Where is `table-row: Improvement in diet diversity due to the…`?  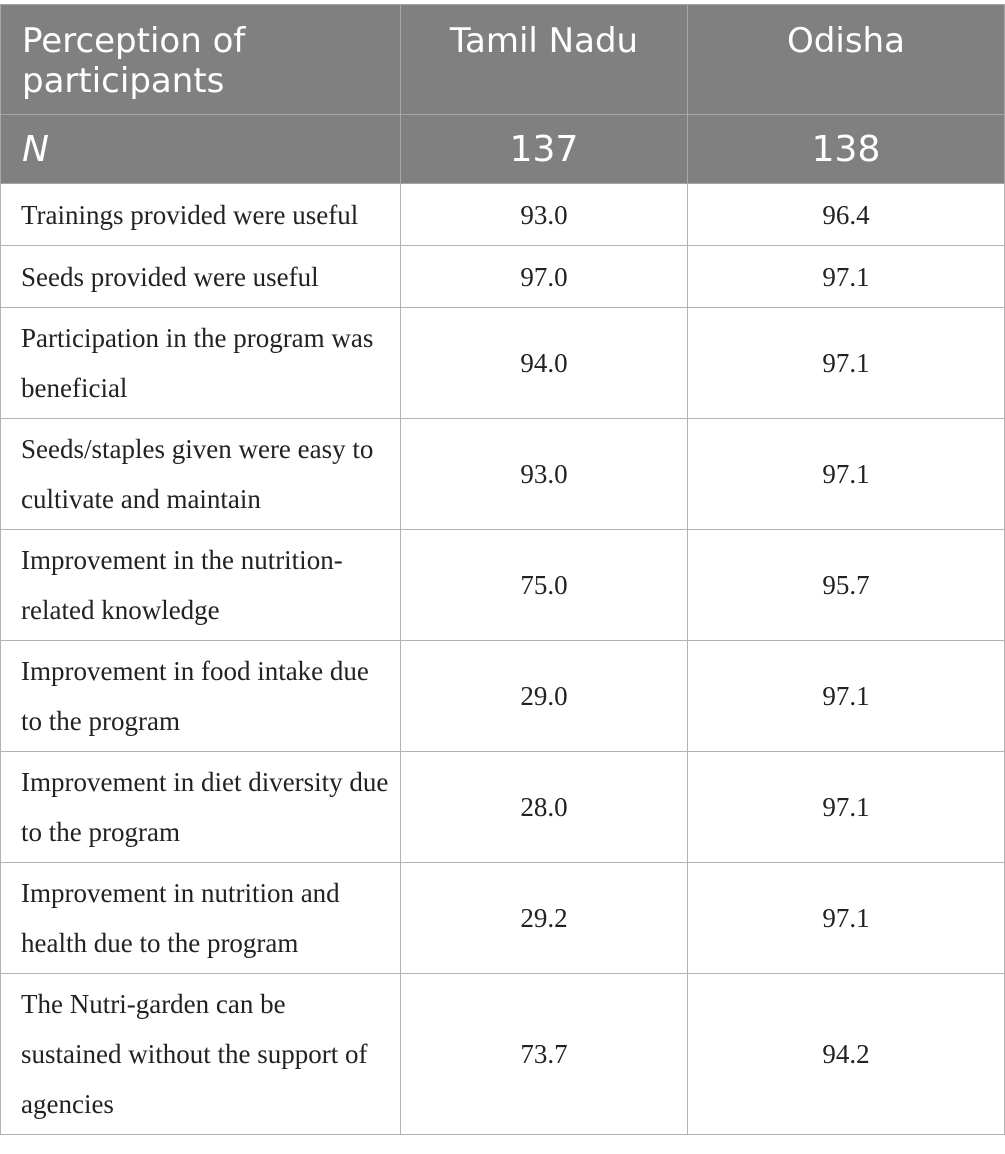
table-row: Improvement in diet diversity due to the… is located at coordinates (502, 807).